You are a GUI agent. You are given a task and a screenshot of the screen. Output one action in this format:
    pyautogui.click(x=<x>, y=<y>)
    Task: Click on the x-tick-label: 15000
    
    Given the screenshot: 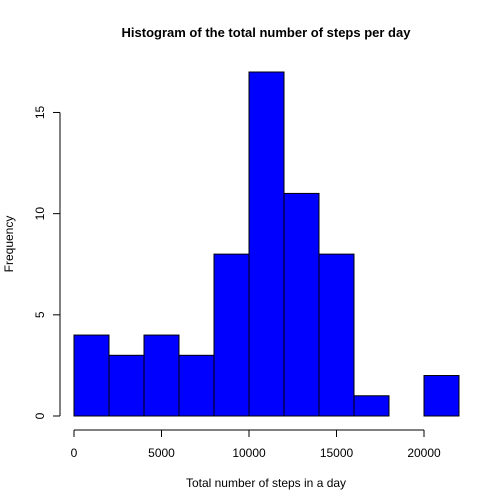 What is the action you would take?
    pyautogui.click(x=337, y=453)
    